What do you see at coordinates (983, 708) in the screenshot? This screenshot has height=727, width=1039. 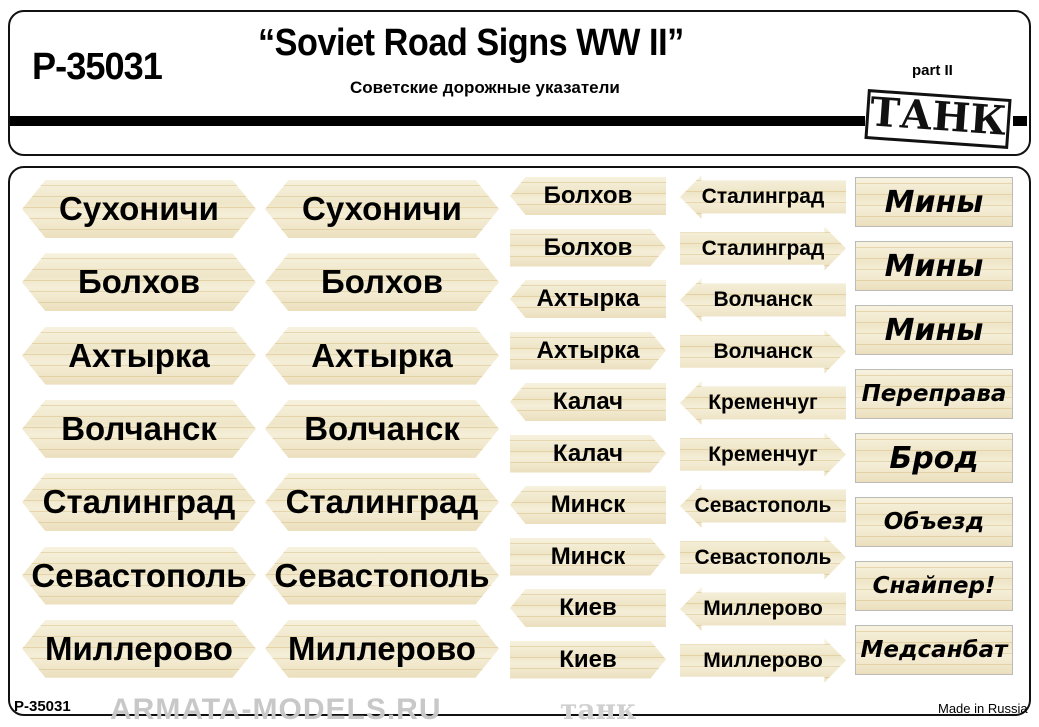 I see `made-in-label: Made in Russia` at bounding box center [983, 708].